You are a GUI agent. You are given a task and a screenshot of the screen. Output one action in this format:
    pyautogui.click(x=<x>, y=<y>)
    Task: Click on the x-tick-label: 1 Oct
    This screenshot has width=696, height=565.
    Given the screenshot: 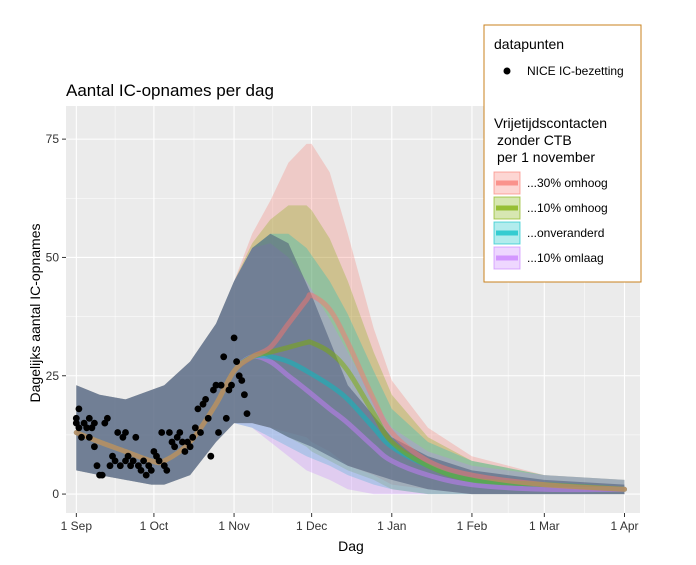 What is the action you would take?
    pyautogui.click(x=154, y=526)
    